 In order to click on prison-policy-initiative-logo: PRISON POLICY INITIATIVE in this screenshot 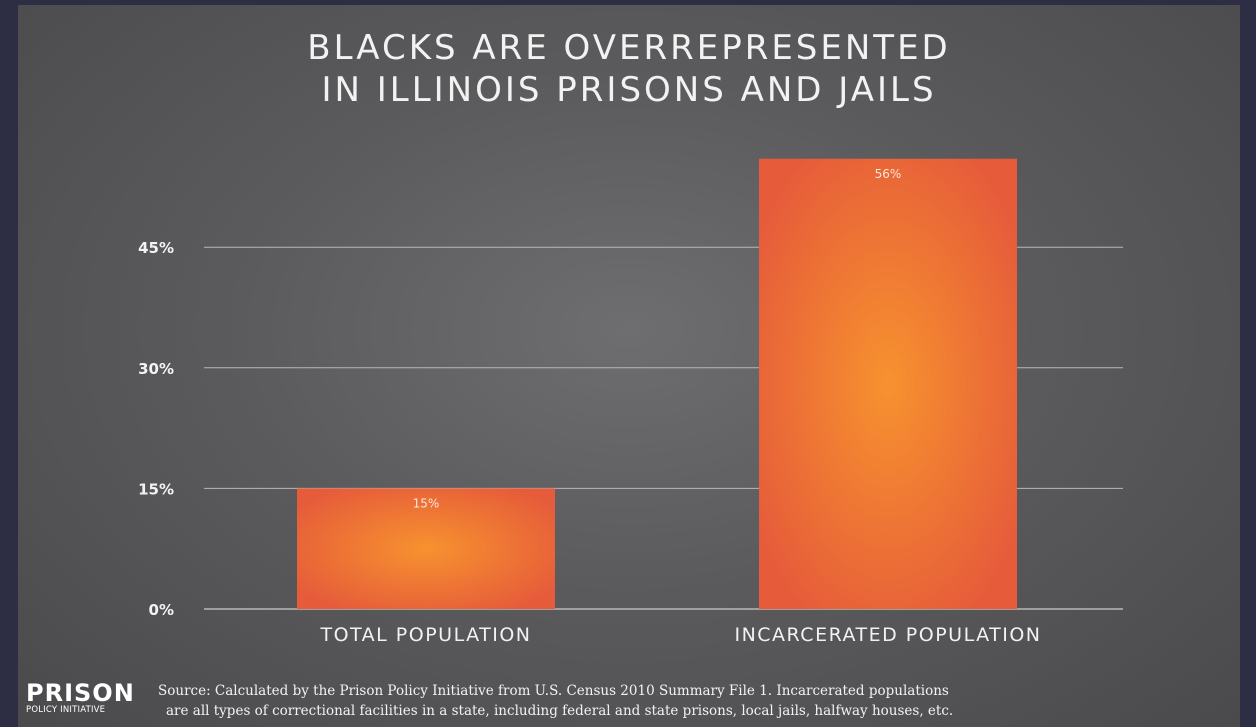, I will do `click(92, 698)`.